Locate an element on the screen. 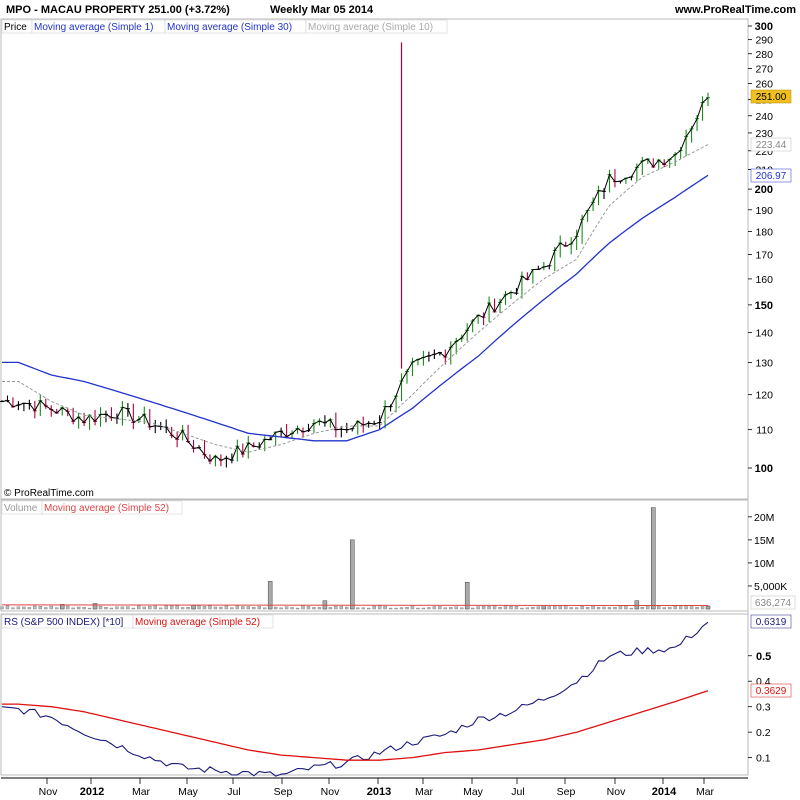 The width and height of the screenshot is (800, 800). svg-text: 206.97 is located at coordinates (771, 176).